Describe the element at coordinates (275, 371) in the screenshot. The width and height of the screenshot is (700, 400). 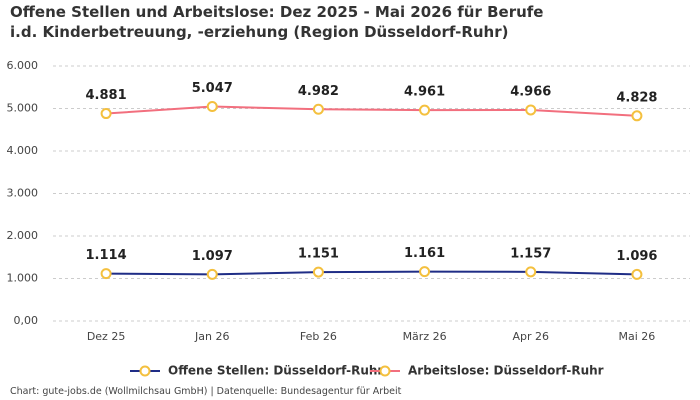
I see `legend-label: Offene Stellen: Düsseldorf-Ruhr` at that location.